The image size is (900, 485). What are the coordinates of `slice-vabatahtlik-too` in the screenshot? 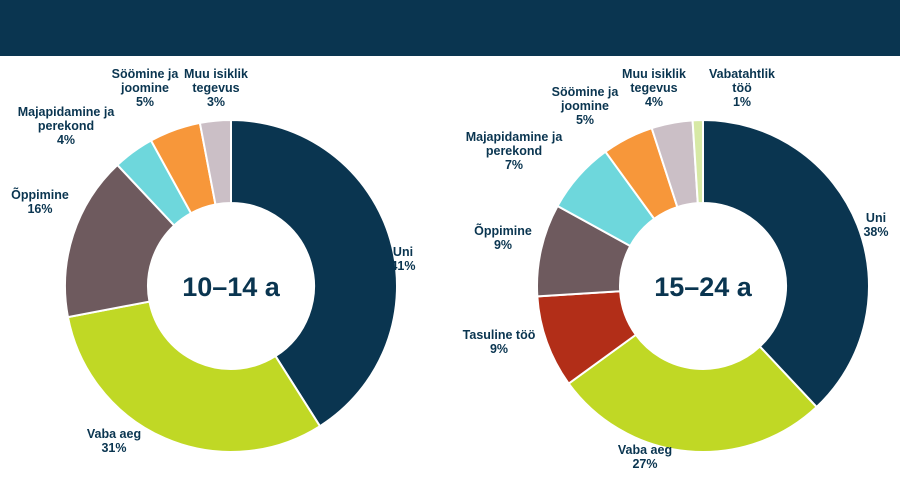 It's located at (697, 161).